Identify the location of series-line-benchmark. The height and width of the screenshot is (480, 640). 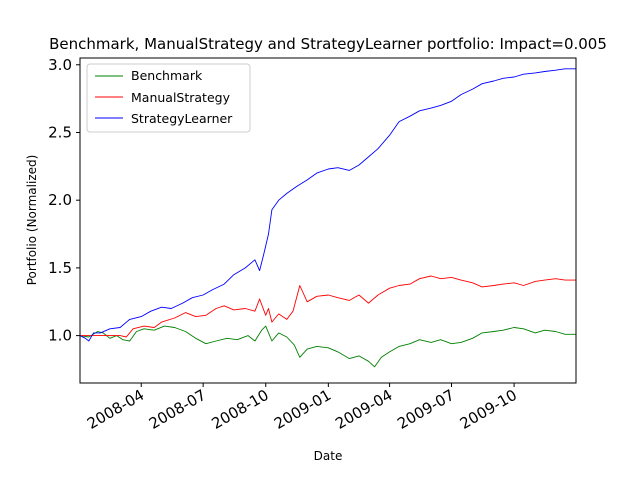
(327, 346).